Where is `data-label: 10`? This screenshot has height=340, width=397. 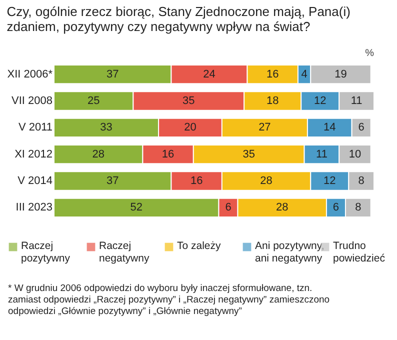
data-label: 10 is located at coordinates (355, 154).